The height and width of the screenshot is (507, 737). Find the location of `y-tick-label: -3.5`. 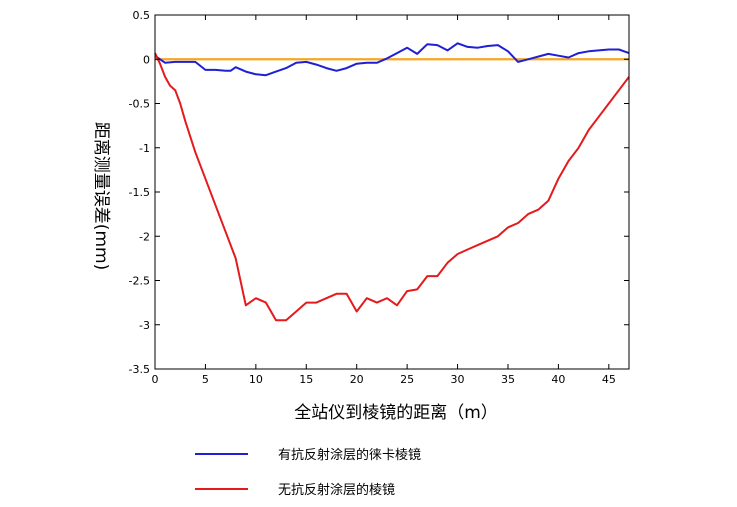

y-tick-label: -3.5 is located at coordinates (139, 369).